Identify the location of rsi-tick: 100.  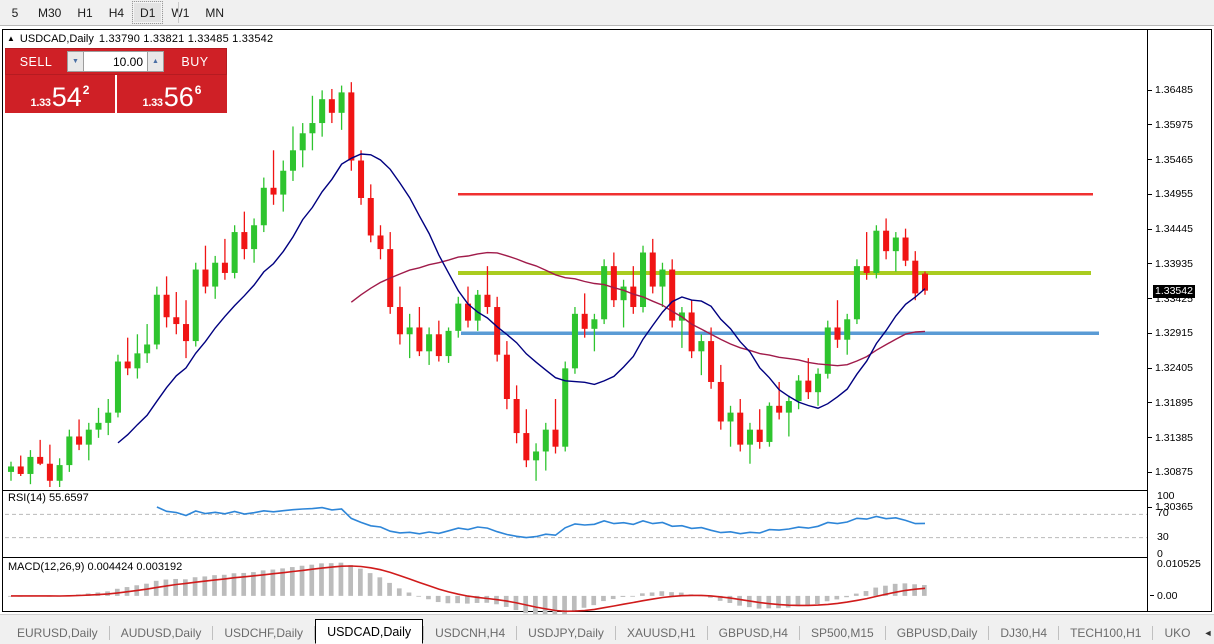
(1166, 496).